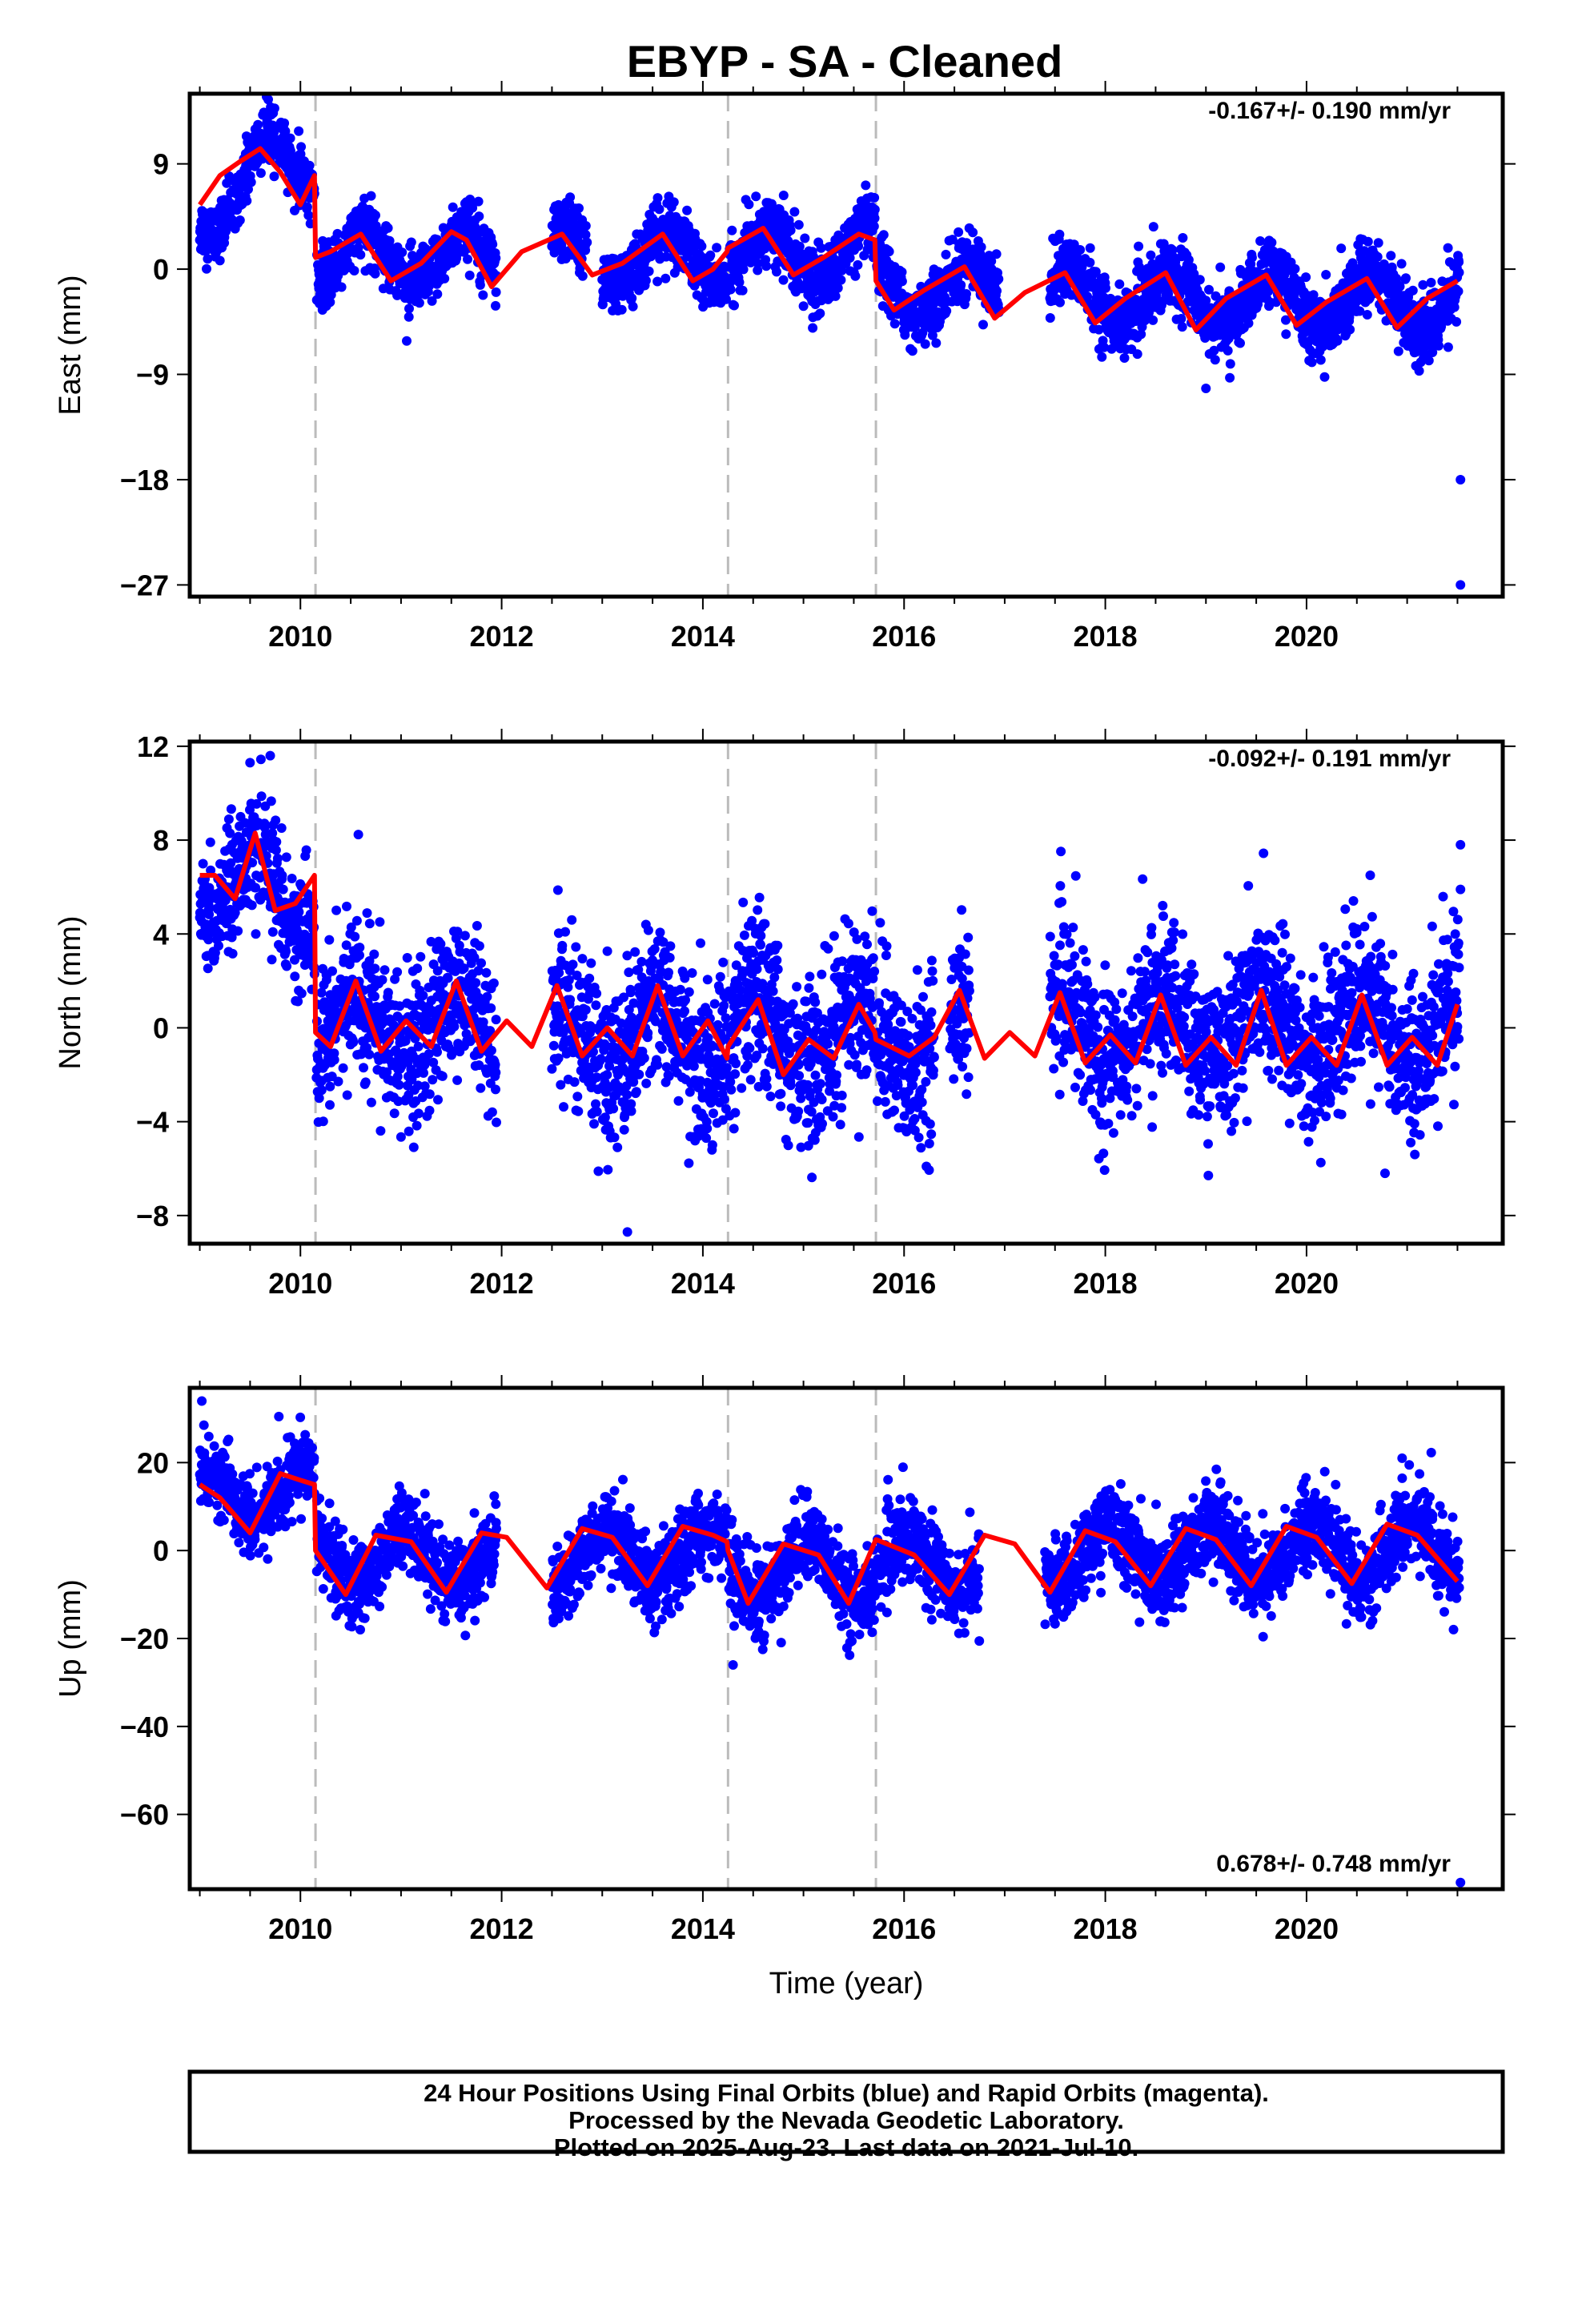  What do you see at coordinates (1206, 389) in the screenshot?
I see `outlier-point` at bounding box center [1206, 389].